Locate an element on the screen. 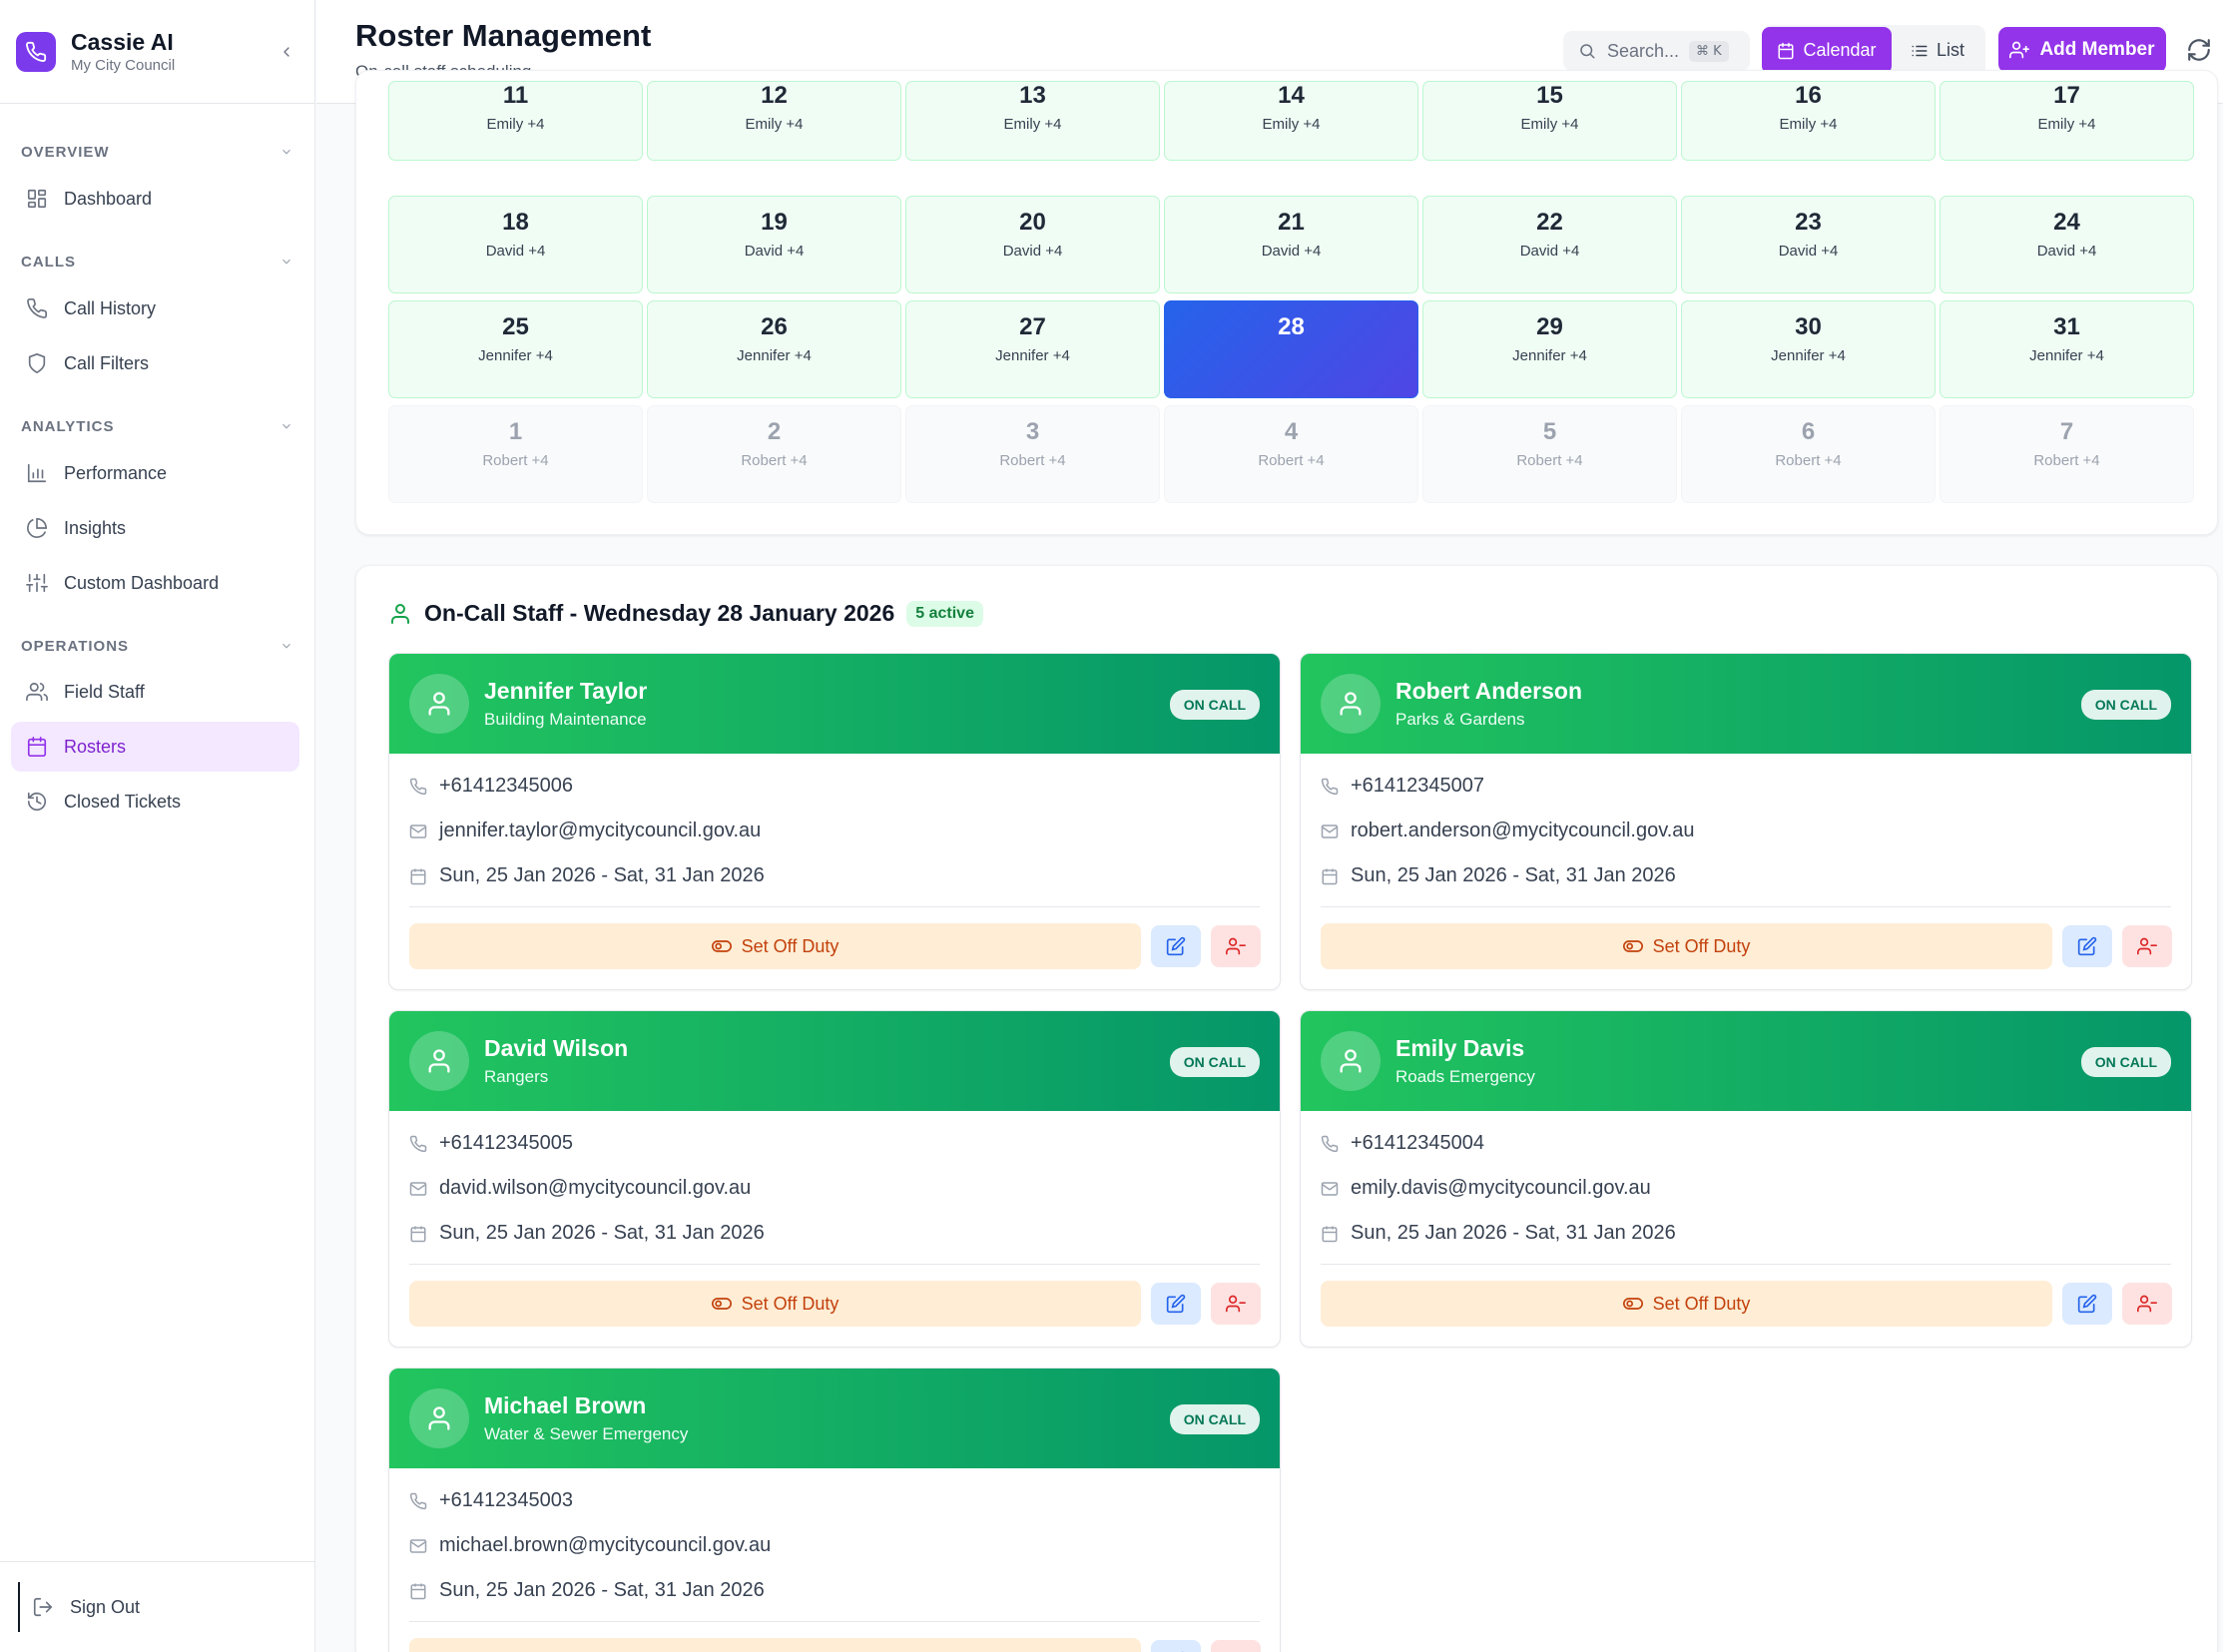 This screenshot has width=2223, height=1652. calendar-day-number: 29 is located at coordinates (1549, 326).